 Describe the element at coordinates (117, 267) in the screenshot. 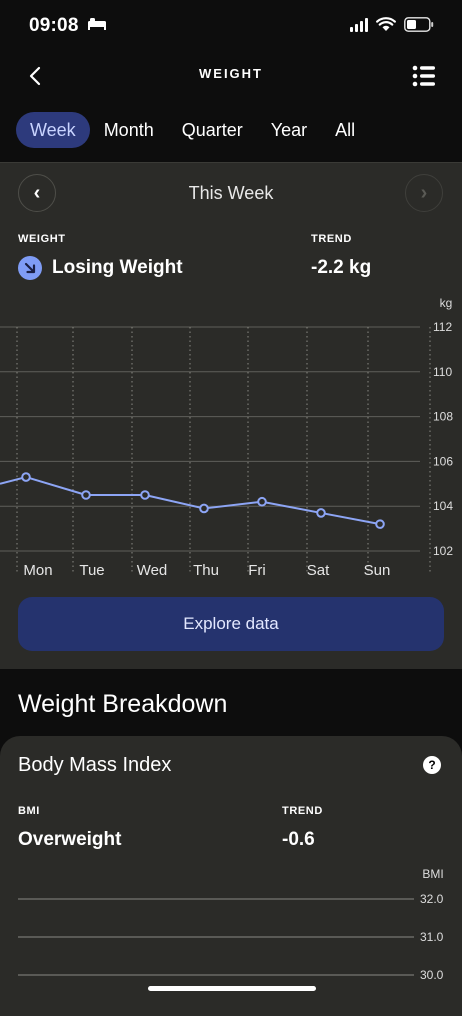

I see `weight-status: Losing Weight` at that location.